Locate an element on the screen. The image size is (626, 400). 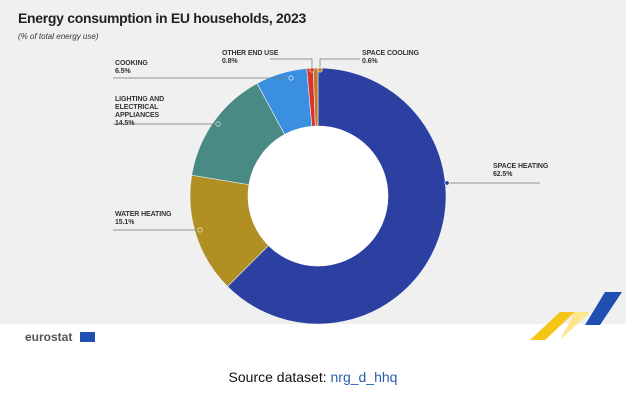
data-label: LIGHTING AND ELECTRICAL APPLIANCES 14.5% is located at coordinates (157, 112).